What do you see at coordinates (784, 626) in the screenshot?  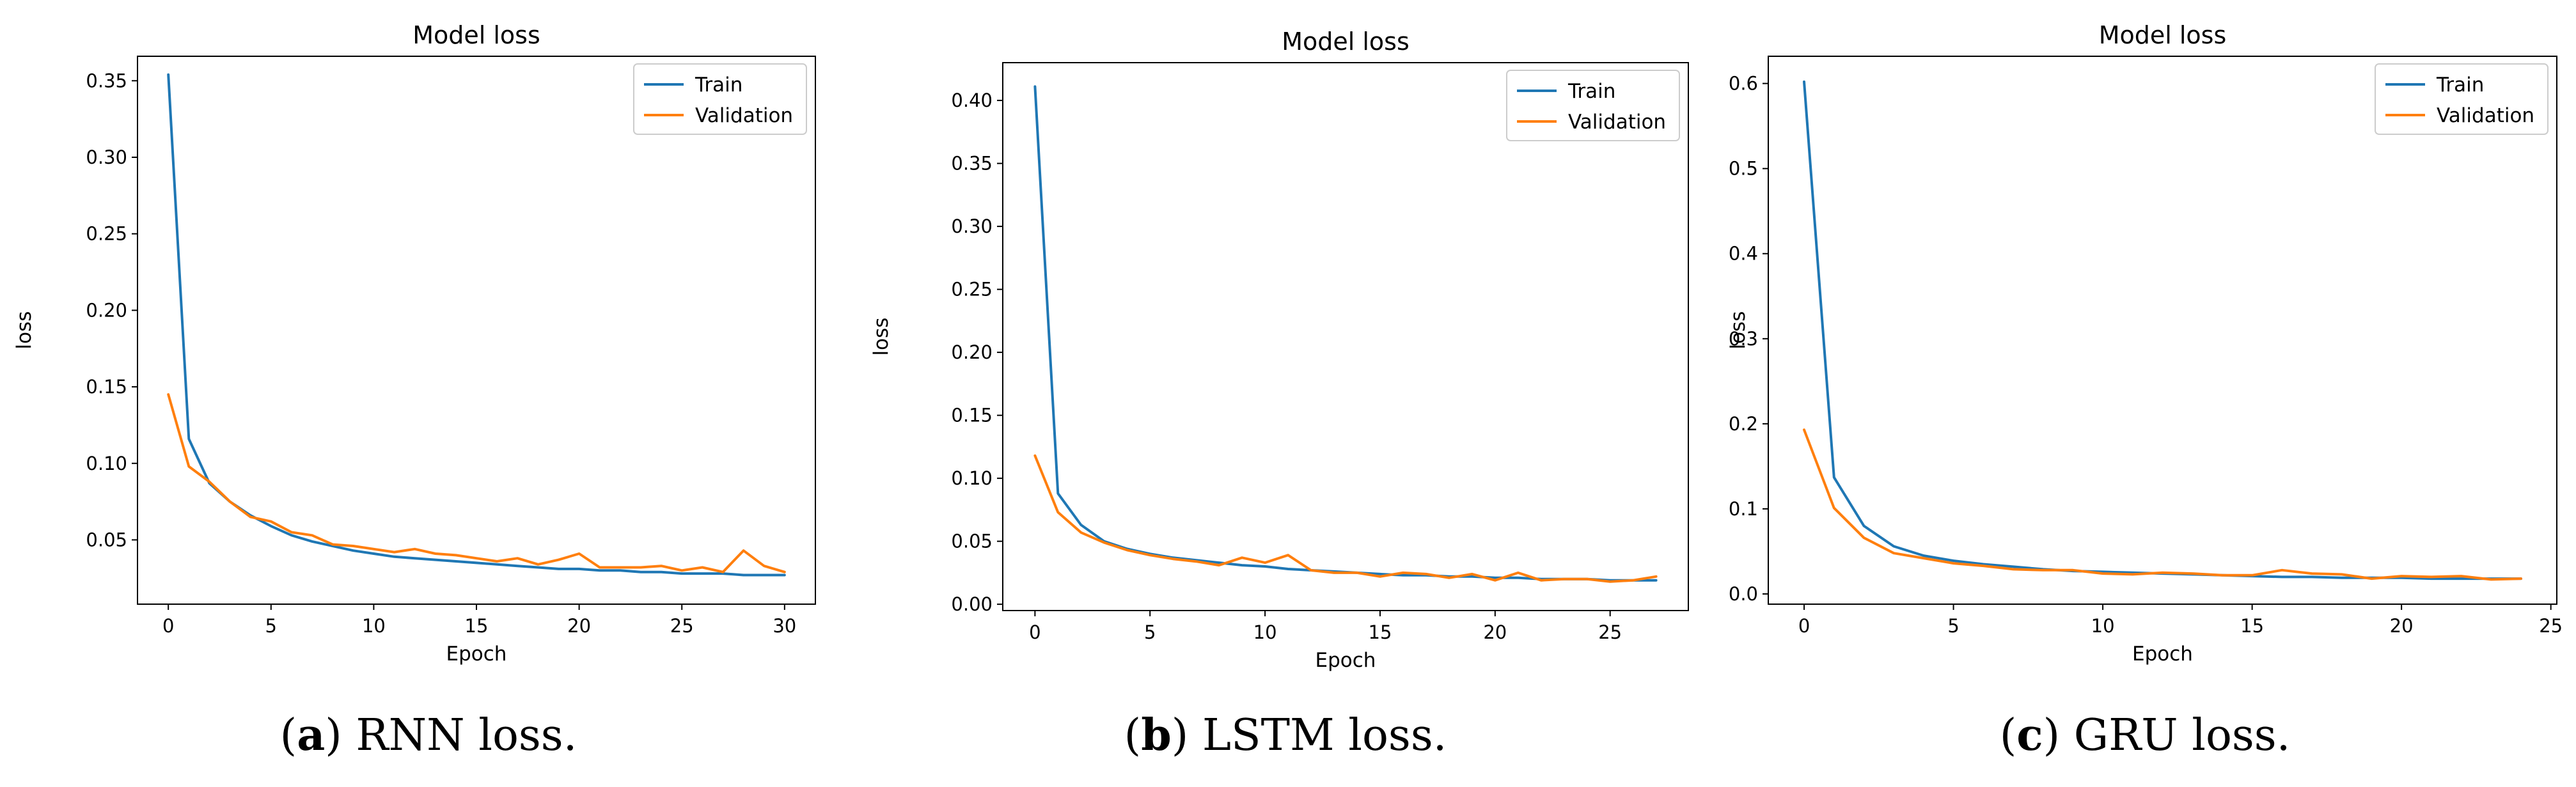 I see `x-tick-label: 30` at bounding box center [784, 626].